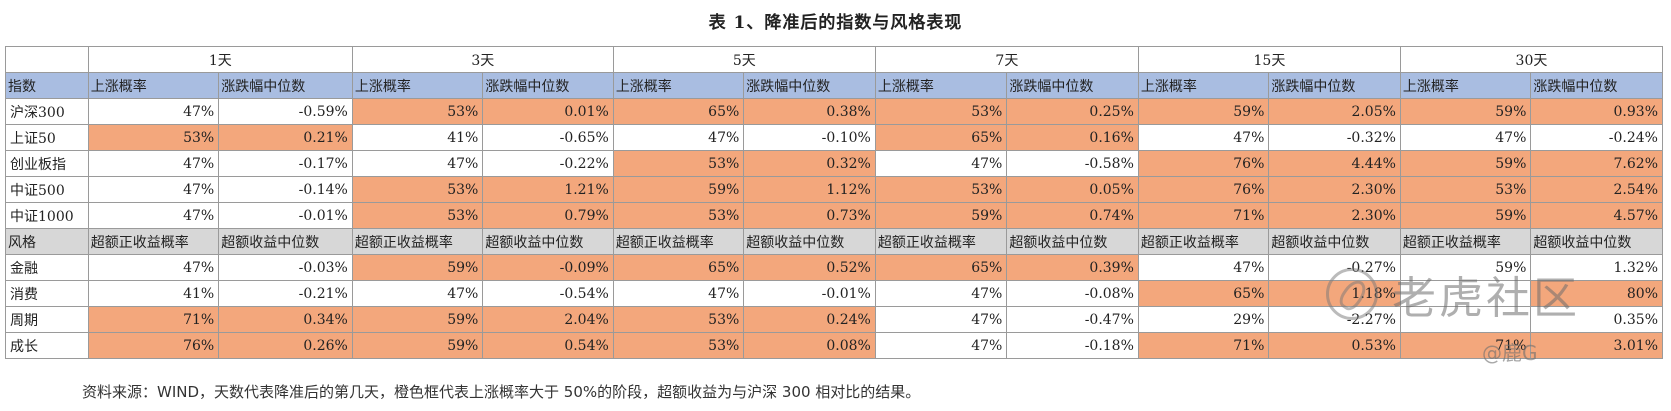 The width and height of the screenshot is (1671, 411). What do you see at coordinates (47, 111) in the screenshot?
I see `row-label: 沪深300` at bounding box center [47, 111].